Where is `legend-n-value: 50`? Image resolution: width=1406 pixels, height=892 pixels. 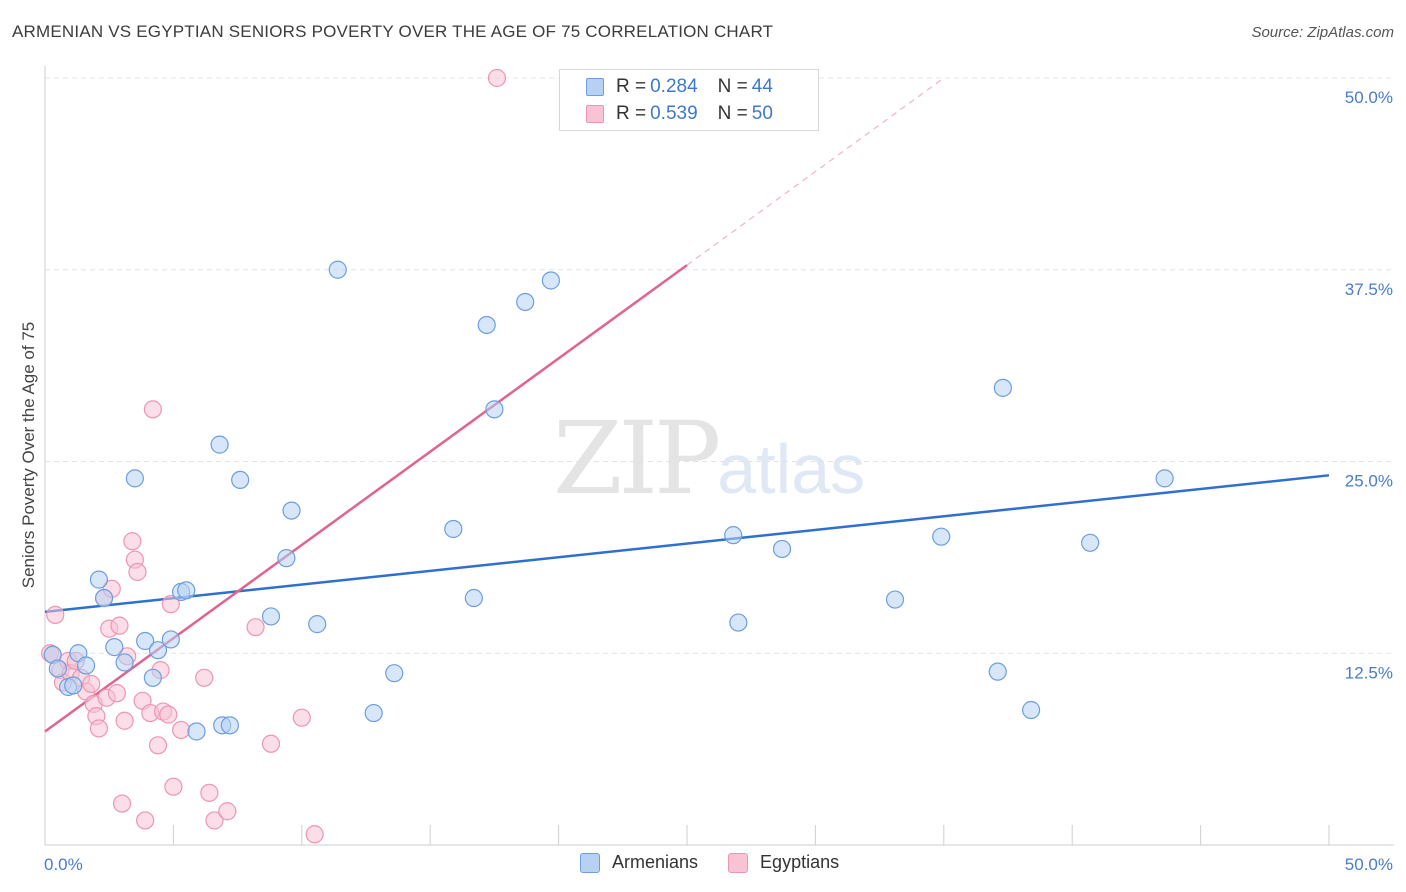
legend-n-value: 50 is located at coordinates (762, 113).